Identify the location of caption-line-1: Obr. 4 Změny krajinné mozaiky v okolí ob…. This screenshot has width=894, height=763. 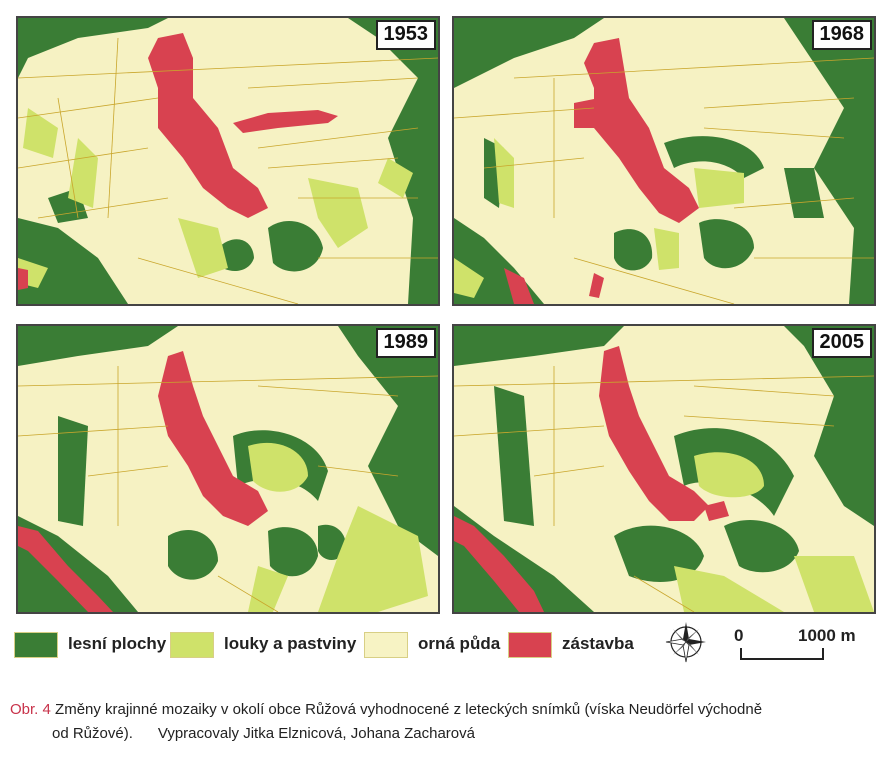
(440, 710).